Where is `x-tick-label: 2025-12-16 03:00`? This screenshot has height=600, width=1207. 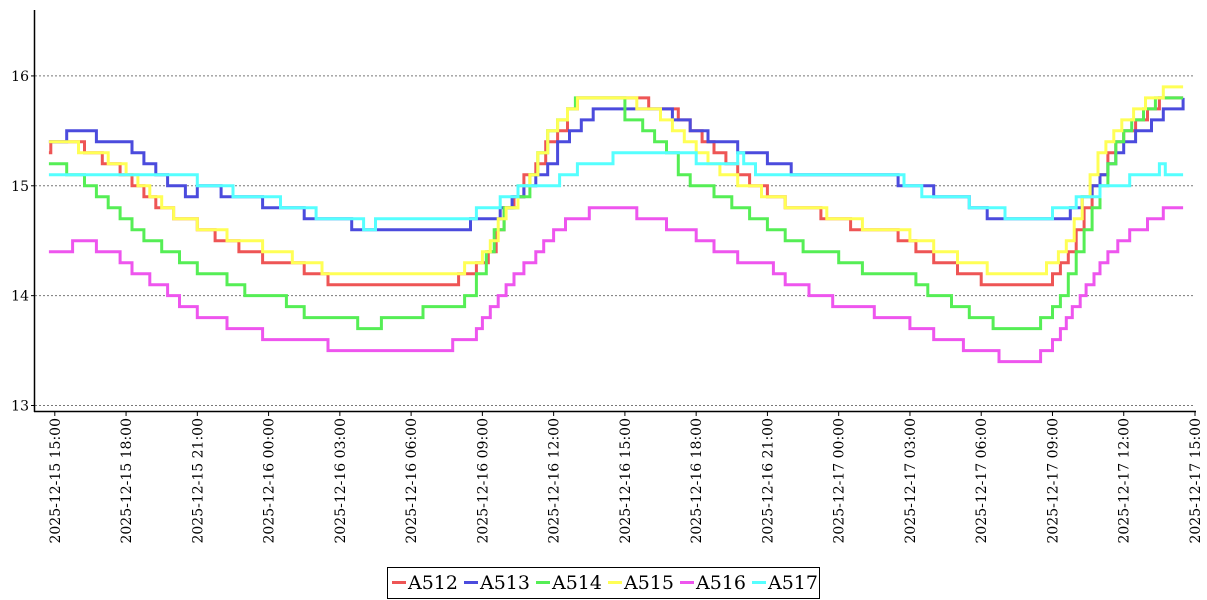 x-tick-label: 2025-12-16 03:00 is located at coordinates (341, 481).